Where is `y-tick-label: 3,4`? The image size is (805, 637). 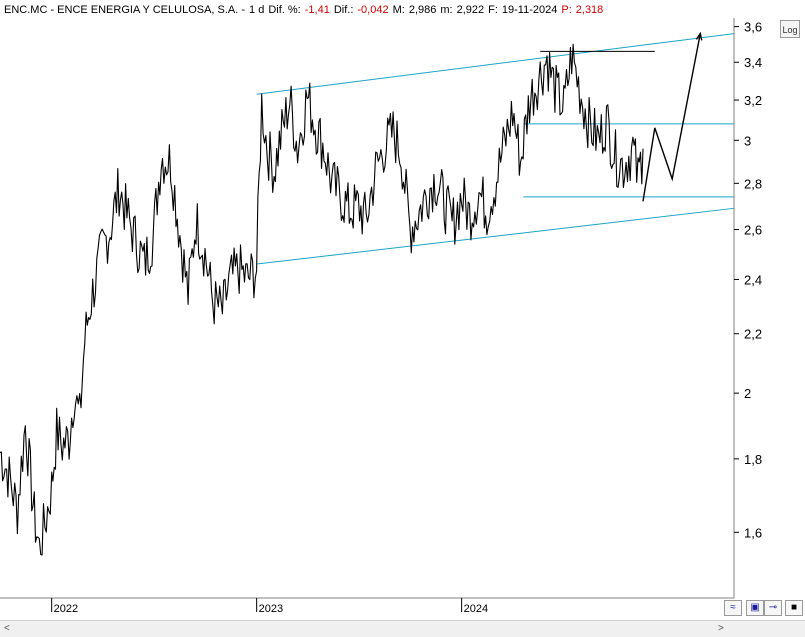
y-tick-label: 3,4 is located at coordinates (753, 62).